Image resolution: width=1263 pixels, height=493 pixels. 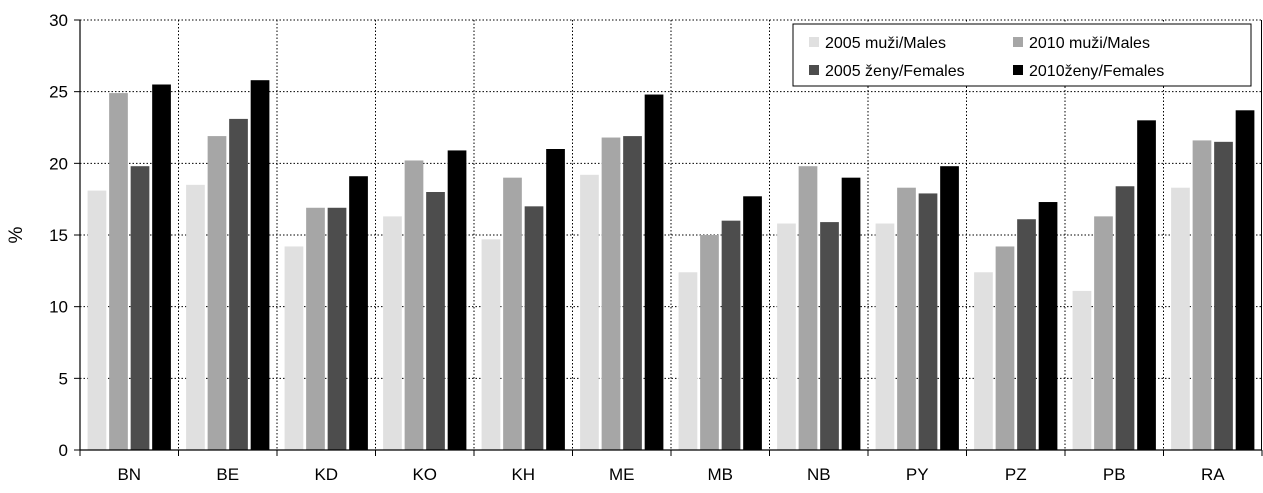 What do you see at coordinates (622, 474) in the screenshot?
I see `x-tick-label-ME: ME` at bounding box center [622, 474].